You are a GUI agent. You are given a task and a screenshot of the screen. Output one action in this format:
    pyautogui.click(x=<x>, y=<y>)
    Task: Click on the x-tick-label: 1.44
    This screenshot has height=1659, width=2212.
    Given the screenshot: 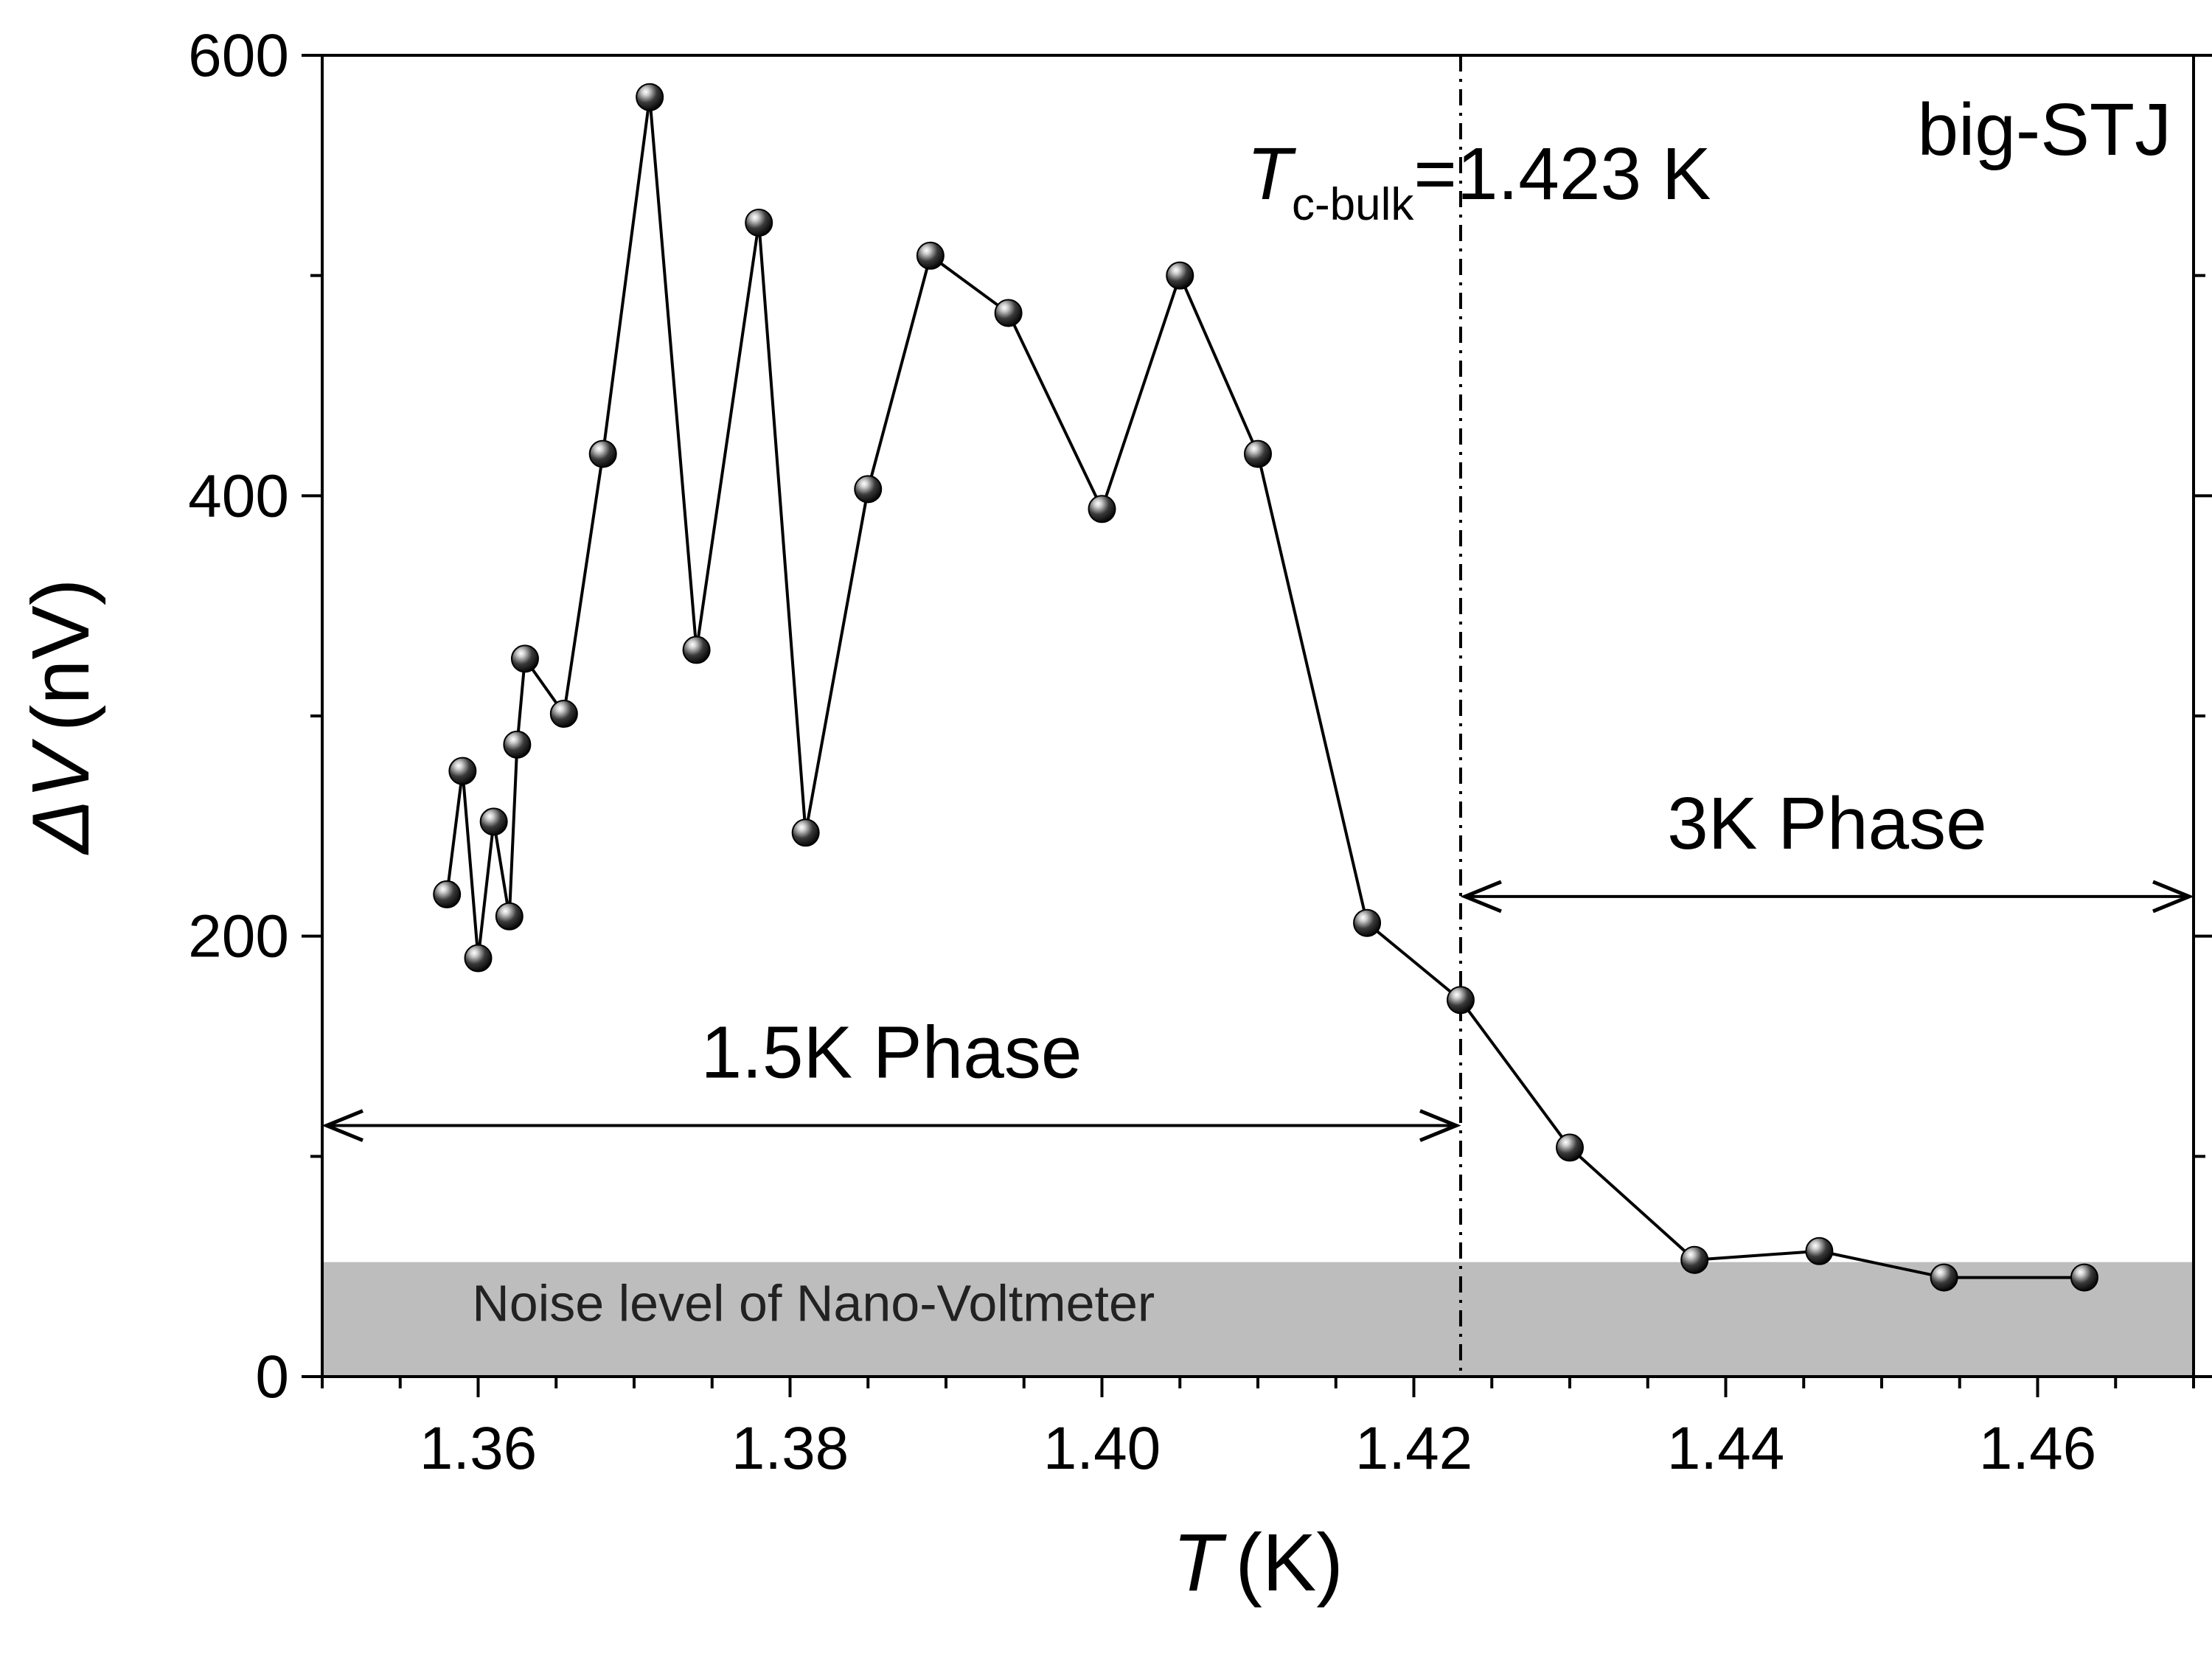 What is the action you would take?
    pyautogui.click(x=1726, y=1448)
    